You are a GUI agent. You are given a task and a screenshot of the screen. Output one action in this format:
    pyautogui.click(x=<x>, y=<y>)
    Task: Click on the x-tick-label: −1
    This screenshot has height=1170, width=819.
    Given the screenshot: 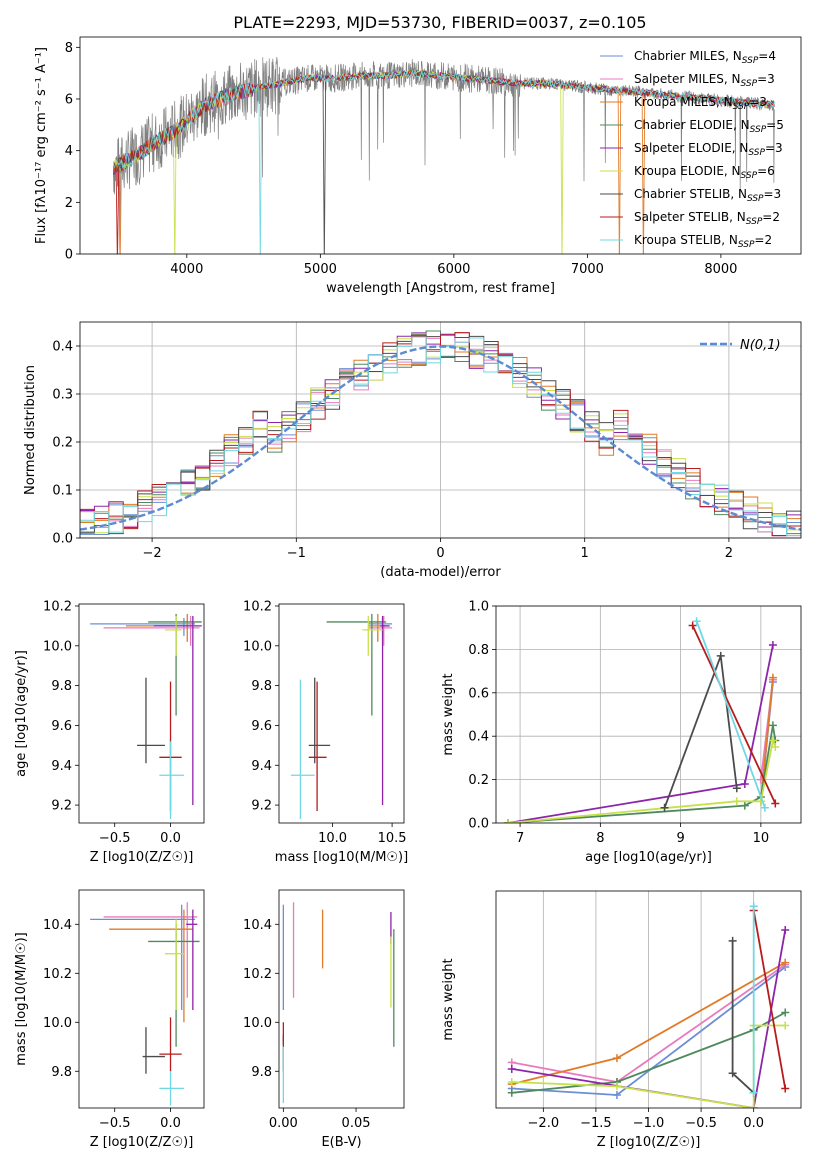 What is the action you would take?
    pyautogui.click(x=296, y=553)
    